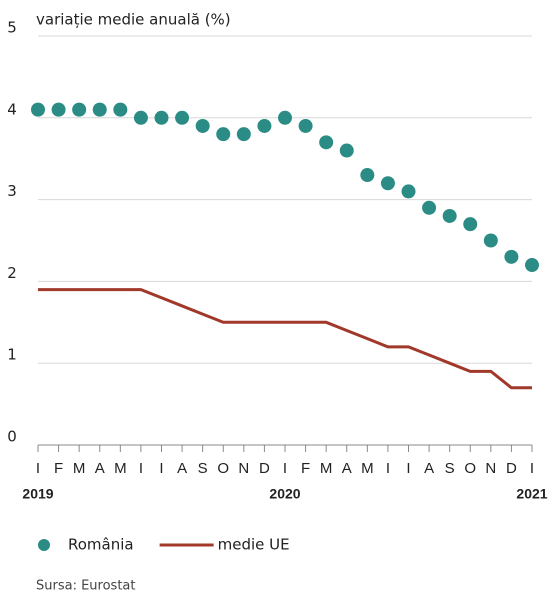 This screenshot has height=594, width=550. I want to click on y-tick-label: 5, so click(12, 28).